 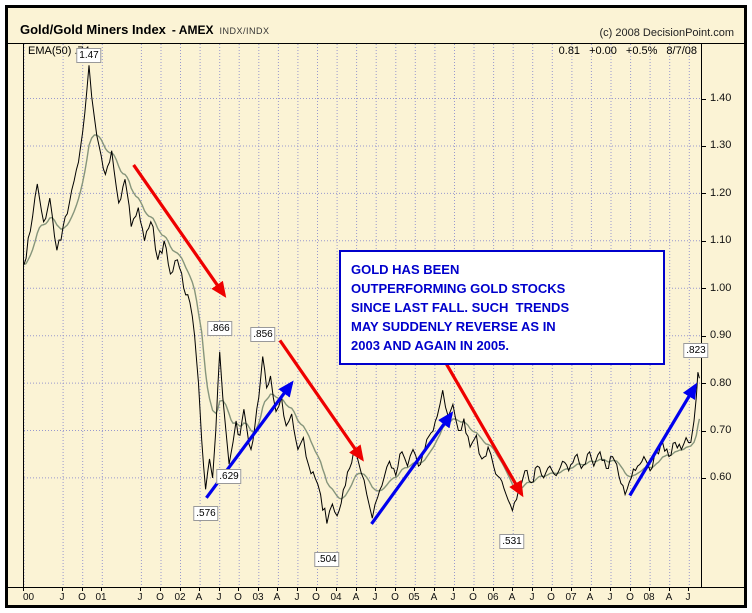 I want to click on quote-readout: 0.81 +0.00 +0.5% 8/7/08, so click(x=623, y=51).